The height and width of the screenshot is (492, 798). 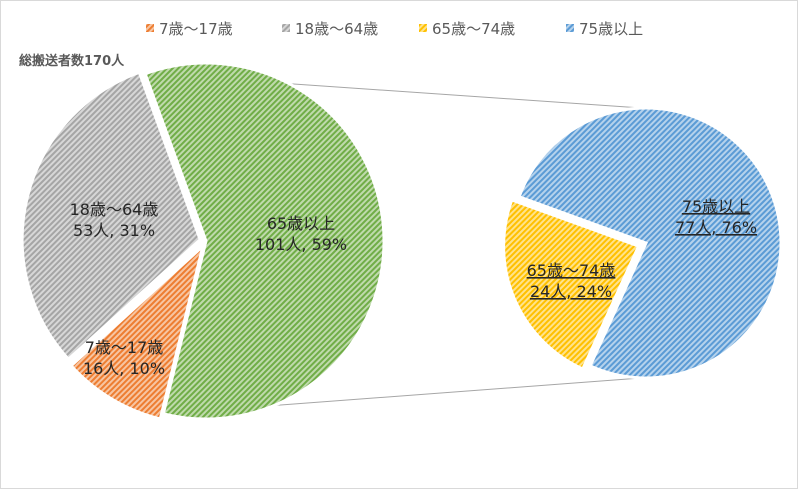 I want to click on legend-item: 18歳～64歳, so click(x=330, y=29).